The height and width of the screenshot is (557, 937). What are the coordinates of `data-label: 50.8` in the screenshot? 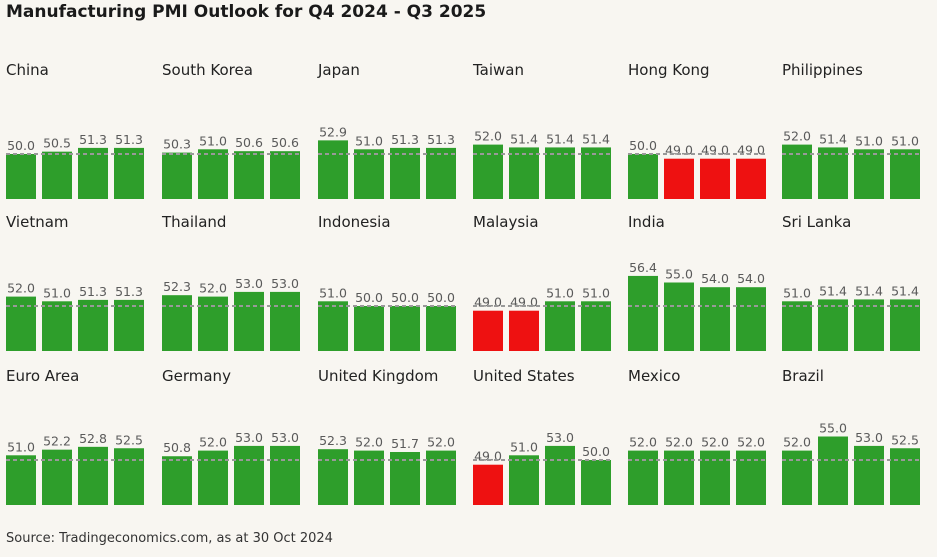 It's located at (177, 447).